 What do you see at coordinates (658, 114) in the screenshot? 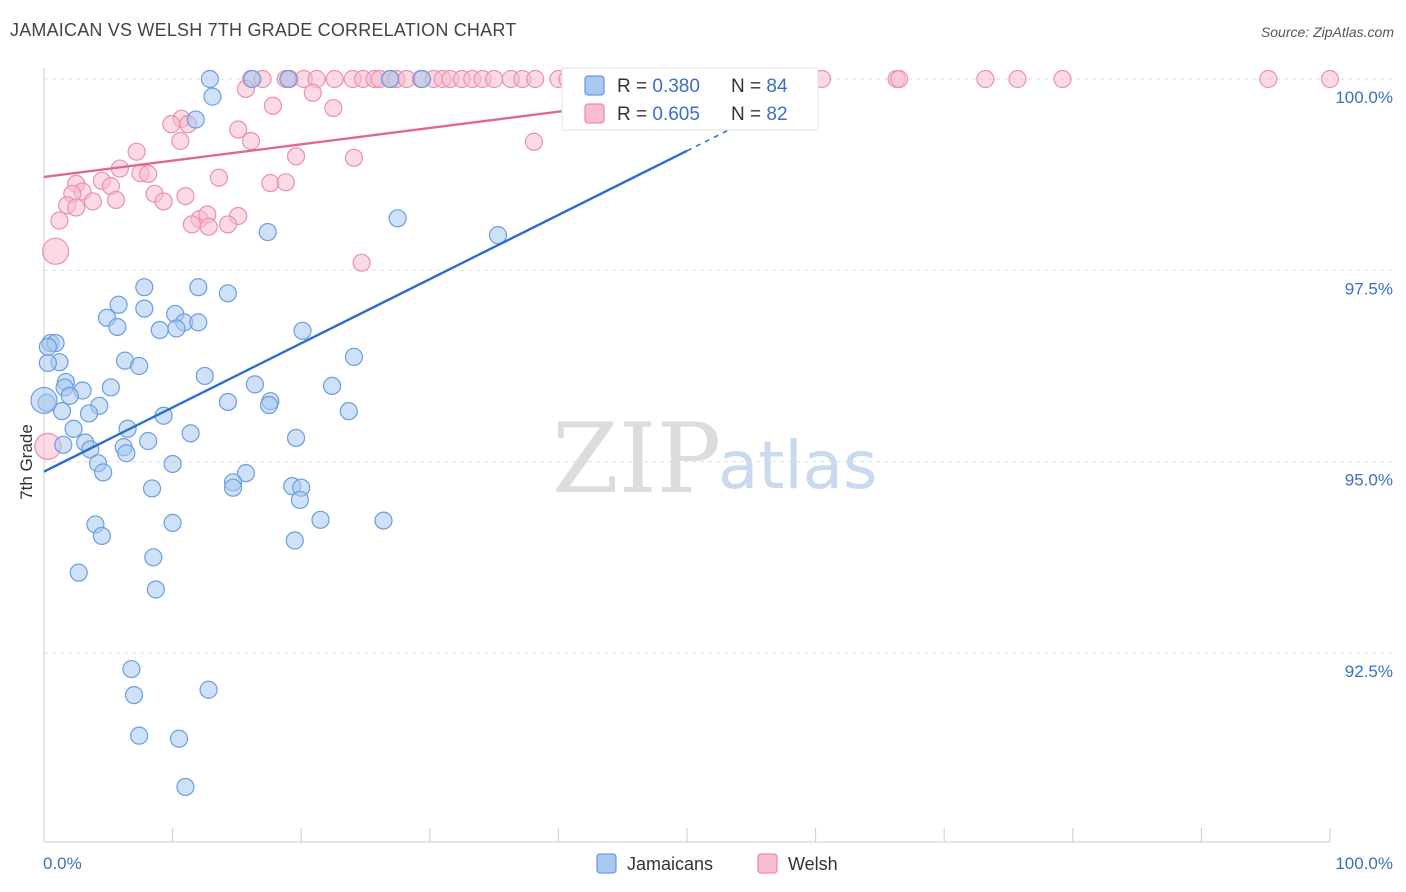
I see `legend-row-welsh: R = 0.605` at bounding box center [658, 114].